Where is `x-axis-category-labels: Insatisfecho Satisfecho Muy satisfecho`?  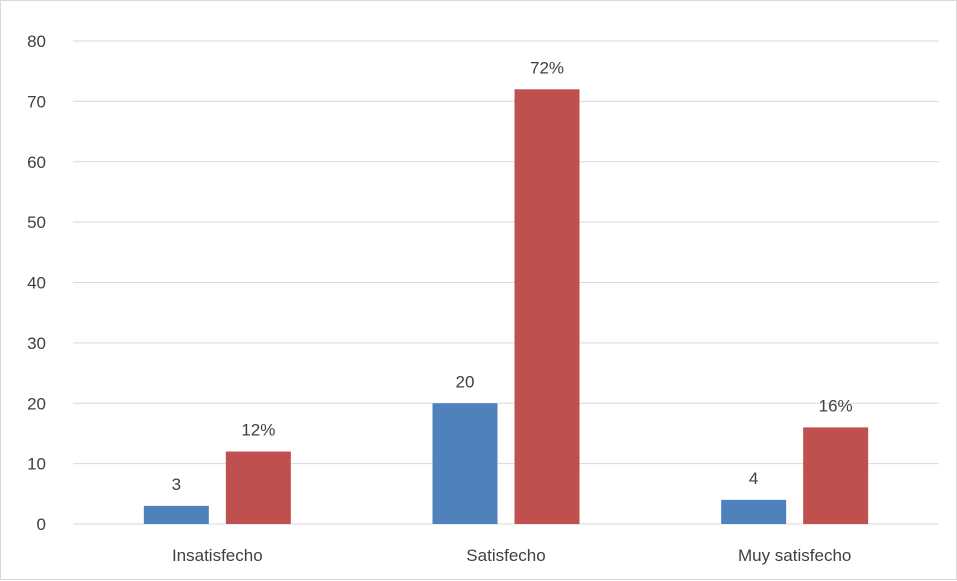
x-axis-category-labels: Insatisfecho Satisfecho Muy satisfecho is located at coordinates (511, 555).